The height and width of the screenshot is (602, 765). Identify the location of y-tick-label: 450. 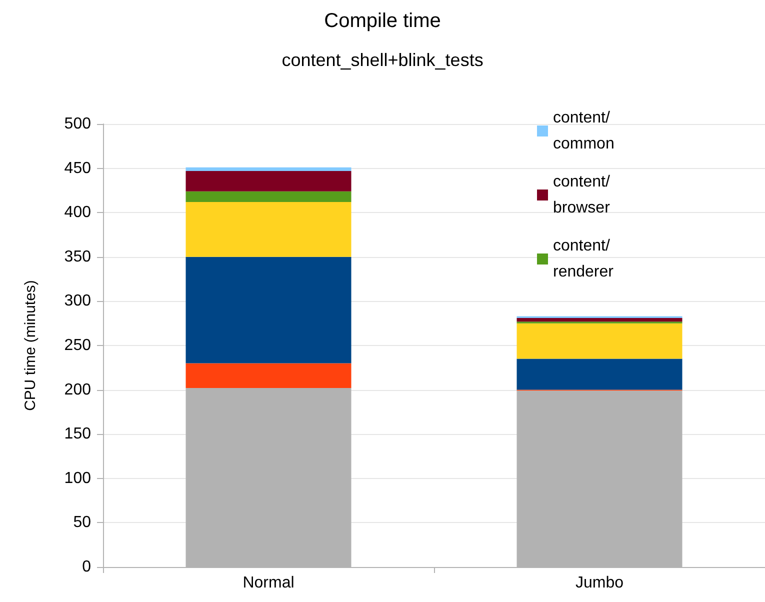
(78, 168).